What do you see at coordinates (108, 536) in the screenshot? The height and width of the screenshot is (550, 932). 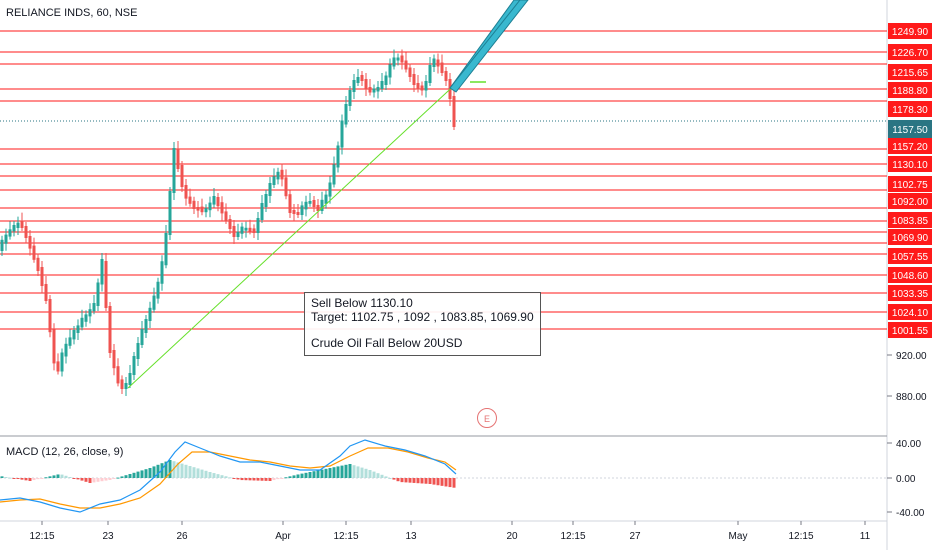 I see `time-label-1: 23` at bounding box center [108, 536].